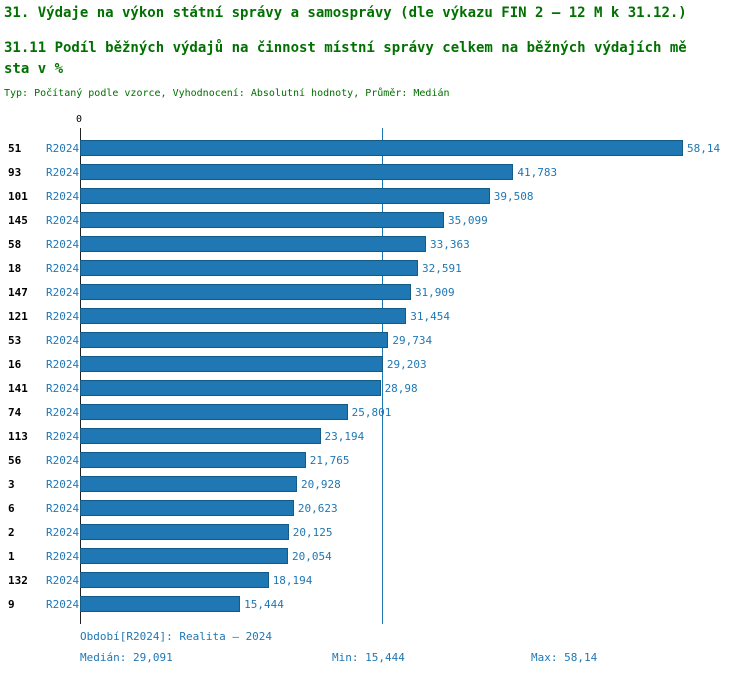  What do you see at coordinates (375, 604) in the screenshot?
I see `chart-row: 9 R2024 15,444` at bounding box center [375, 604].